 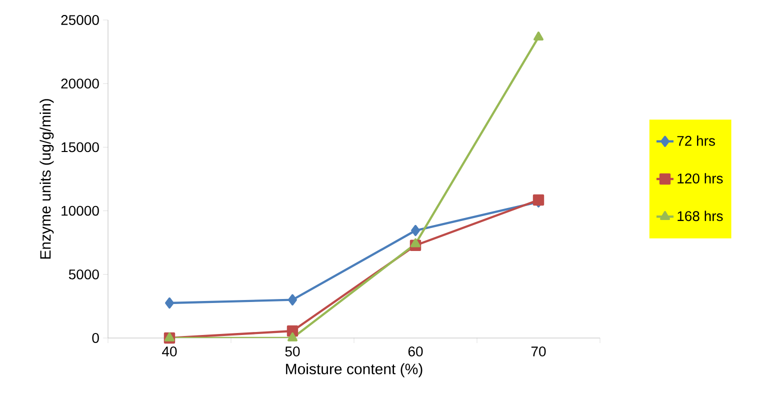 What do you see at coordinates (80, 83) in the screenshot?
I see `y-tick-label: 20000` at bounding box center [80, 83].